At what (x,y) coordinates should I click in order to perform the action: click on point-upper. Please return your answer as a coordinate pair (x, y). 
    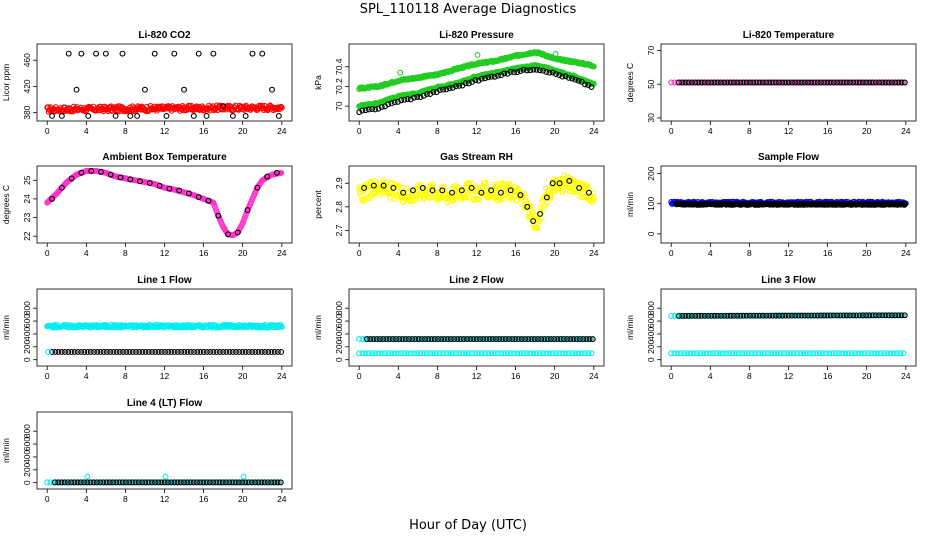
    Looking at the image, I should click on (419, 78).